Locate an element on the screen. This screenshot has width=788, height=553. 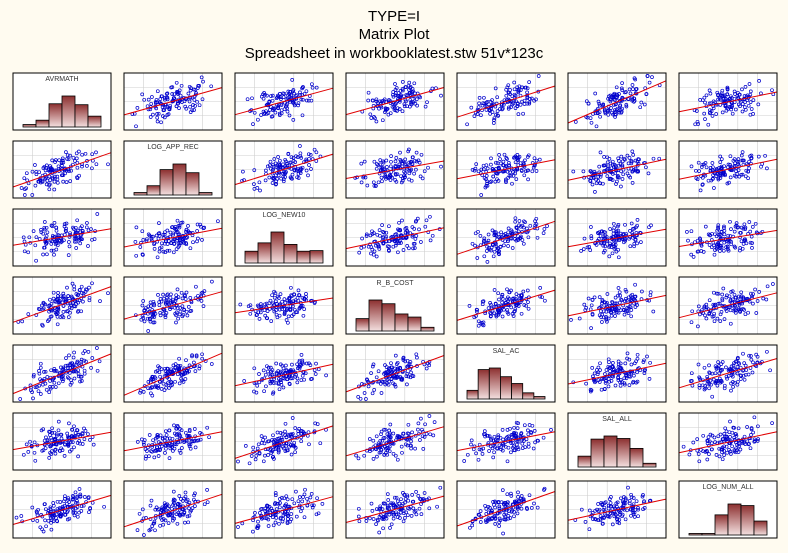
chart-title: TYPE=I is located at coordinates (394, 16).